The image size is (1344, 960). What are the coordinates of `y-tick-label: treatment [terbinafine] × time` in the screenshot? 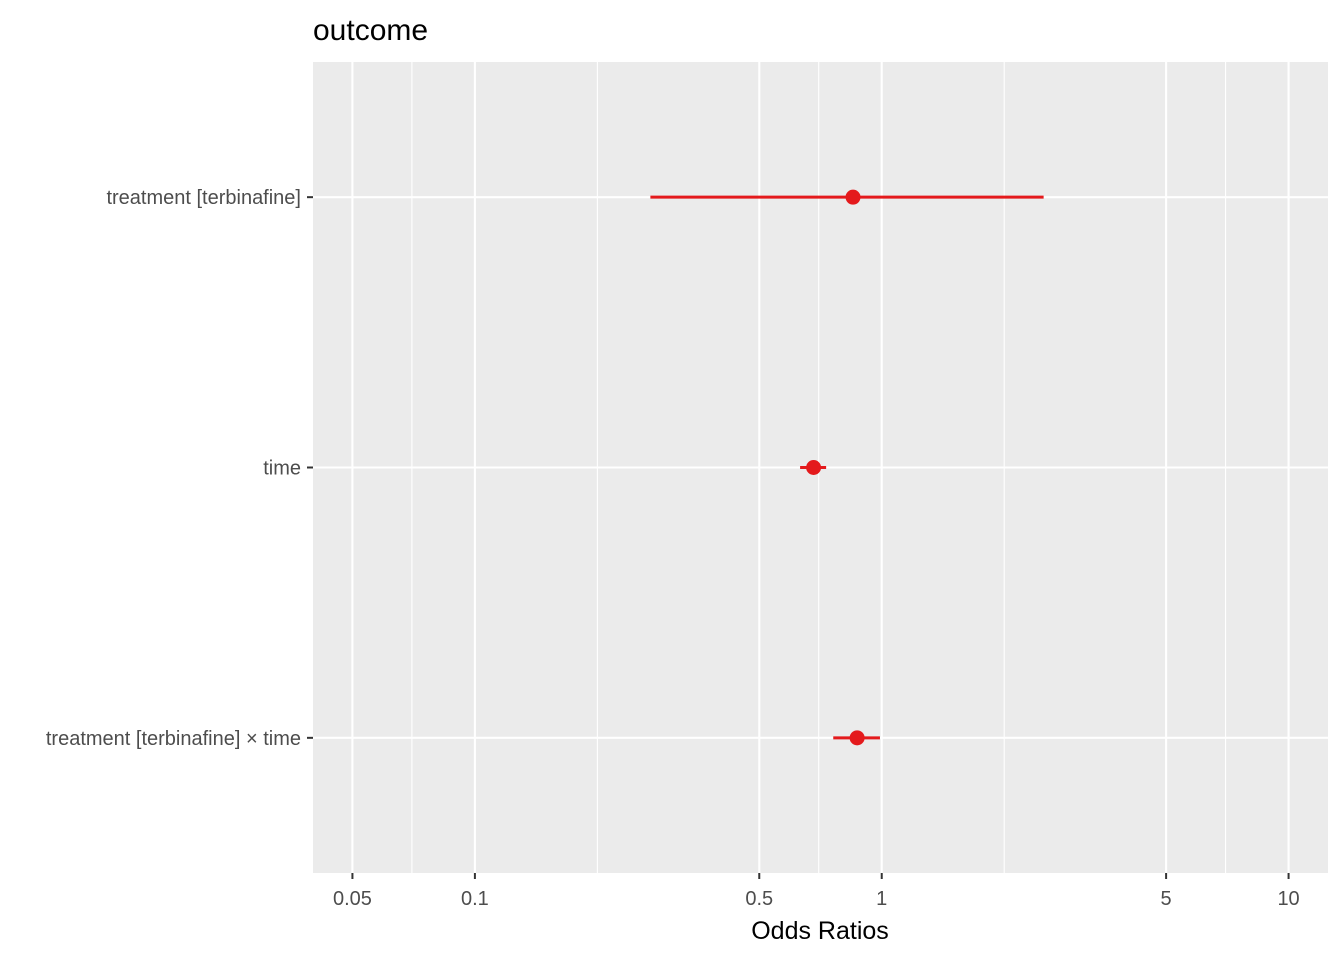 It's located at (173, 739).